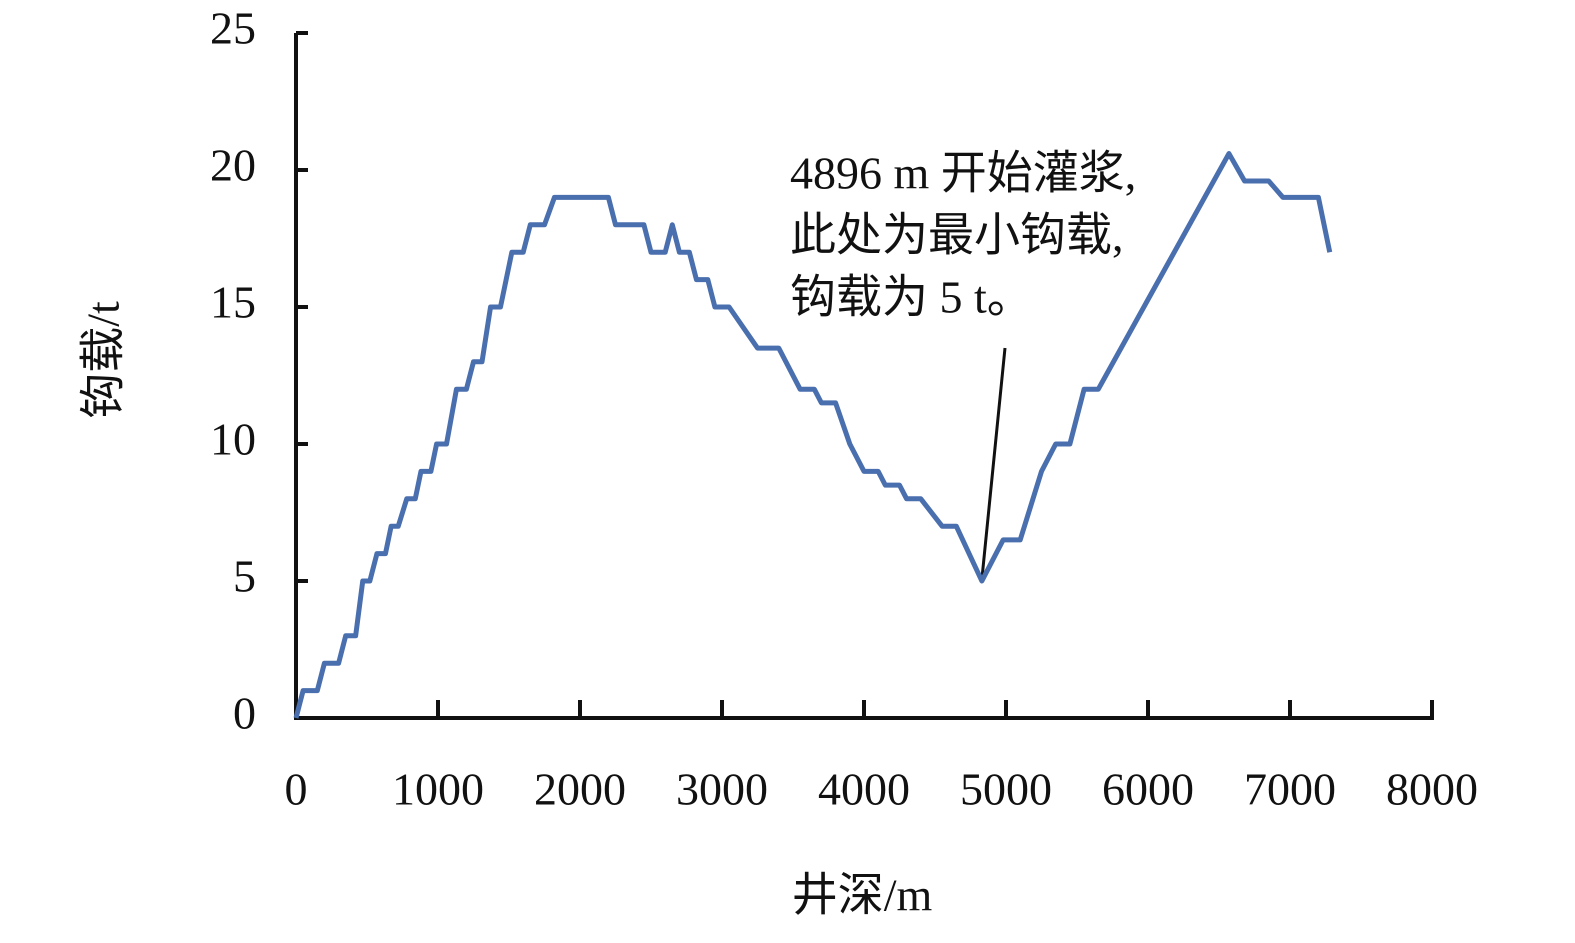  What do you see at coordinates (911, 297) in the screenshot?
I see `annotation: 钩载为 5 t。` at bounding box center [911, 297].